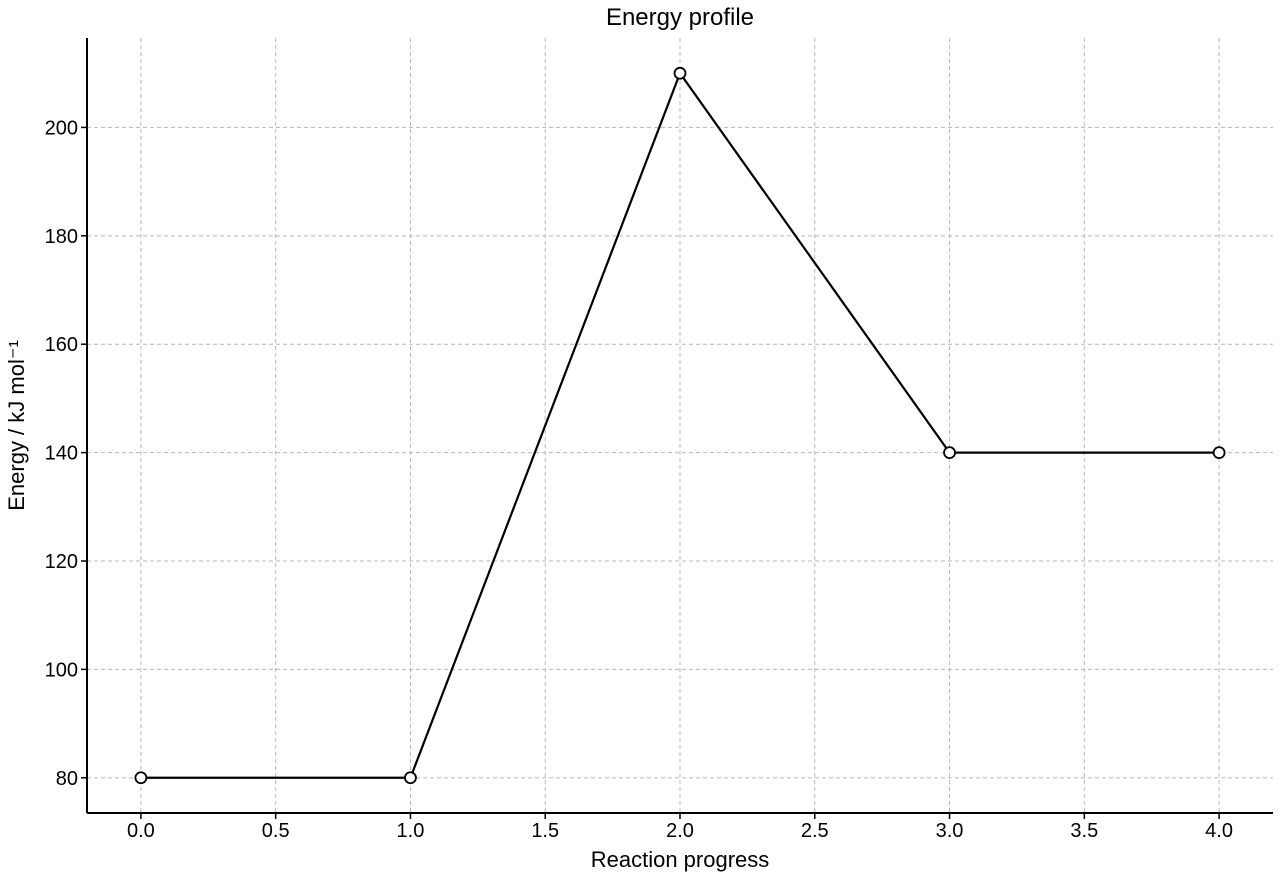 The width and height of the screenshot is (1280, 880). I want to click on chart-title: Energy profile, so click(680, 17).